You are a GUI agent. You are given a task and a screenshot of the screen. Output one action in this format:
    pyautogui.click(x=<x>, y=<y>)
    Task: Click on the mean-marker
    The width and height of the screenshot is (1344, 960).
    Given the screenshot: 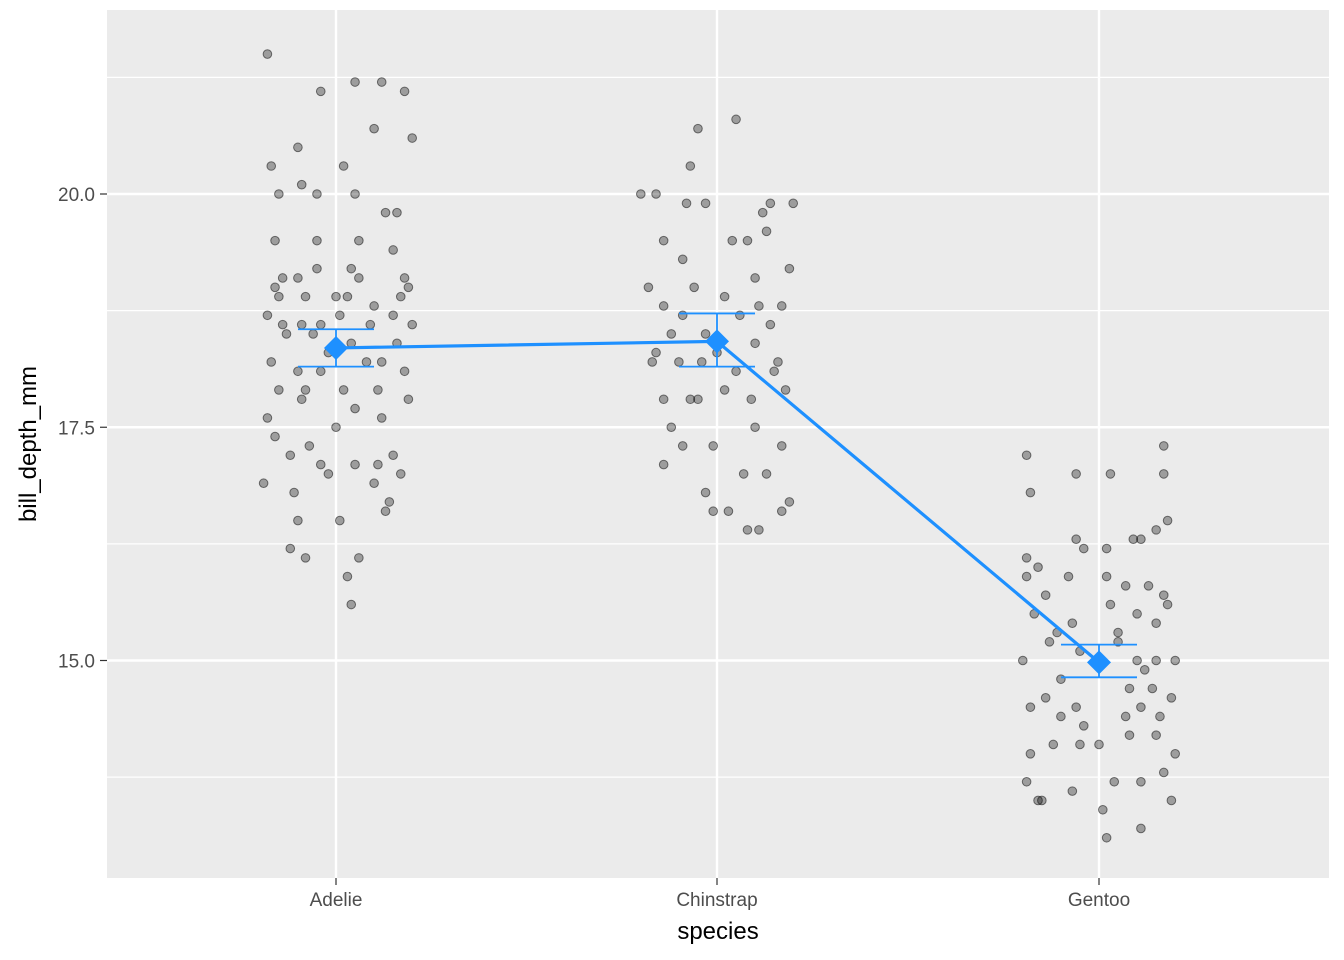 What is the action you would take?
    pyautogui.click(x=1099, y=662)
    